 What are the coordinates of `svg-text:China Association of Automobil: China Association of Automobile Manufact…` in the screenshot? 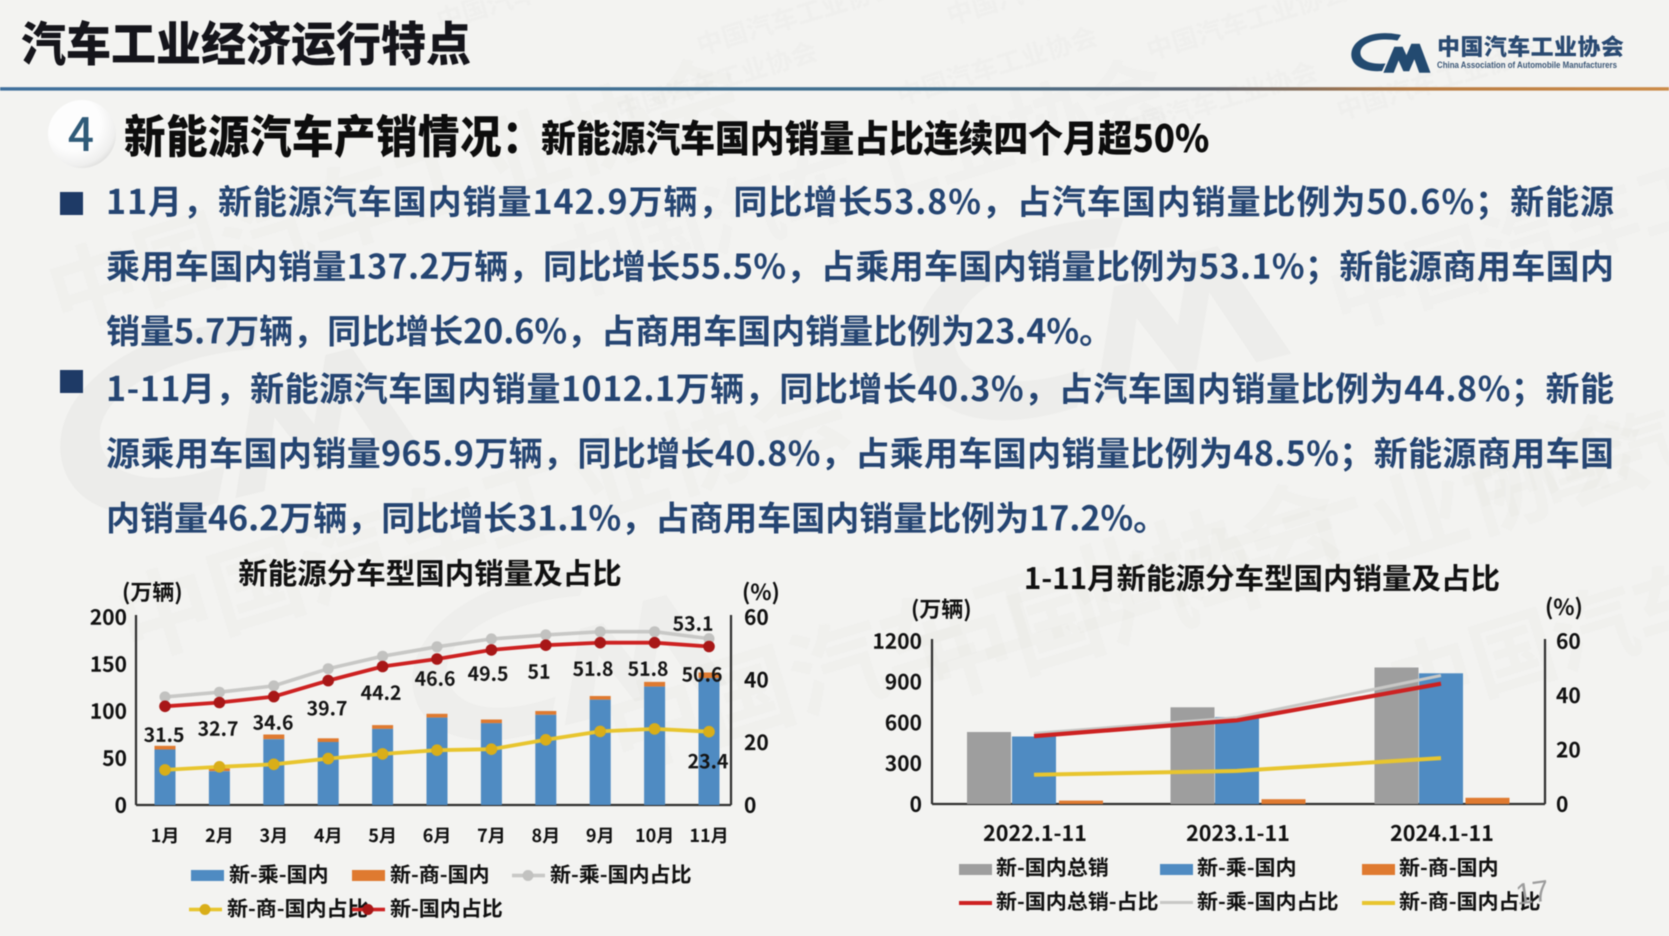 It's located at (1527, 65).